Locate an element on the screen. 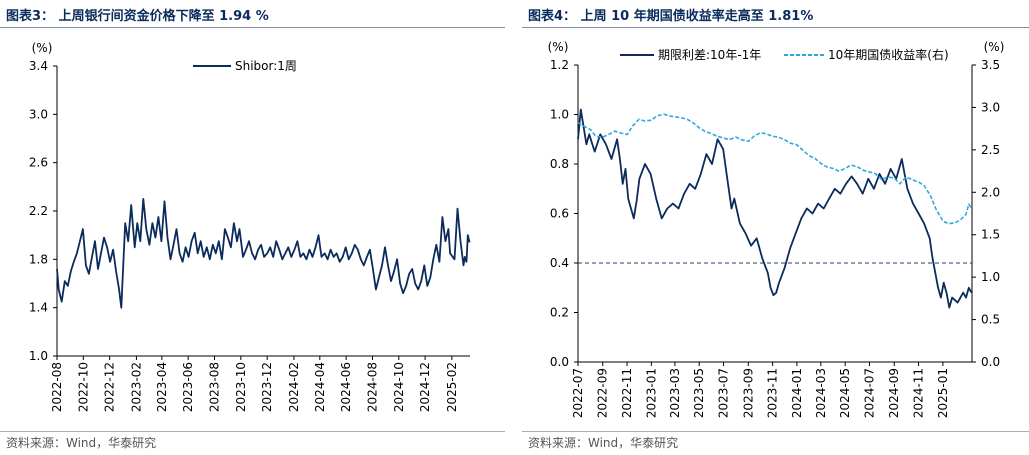 This screenshot has width=1029, height=455. y2-tick-label: 3.5 is located at coordinates (990, 65).